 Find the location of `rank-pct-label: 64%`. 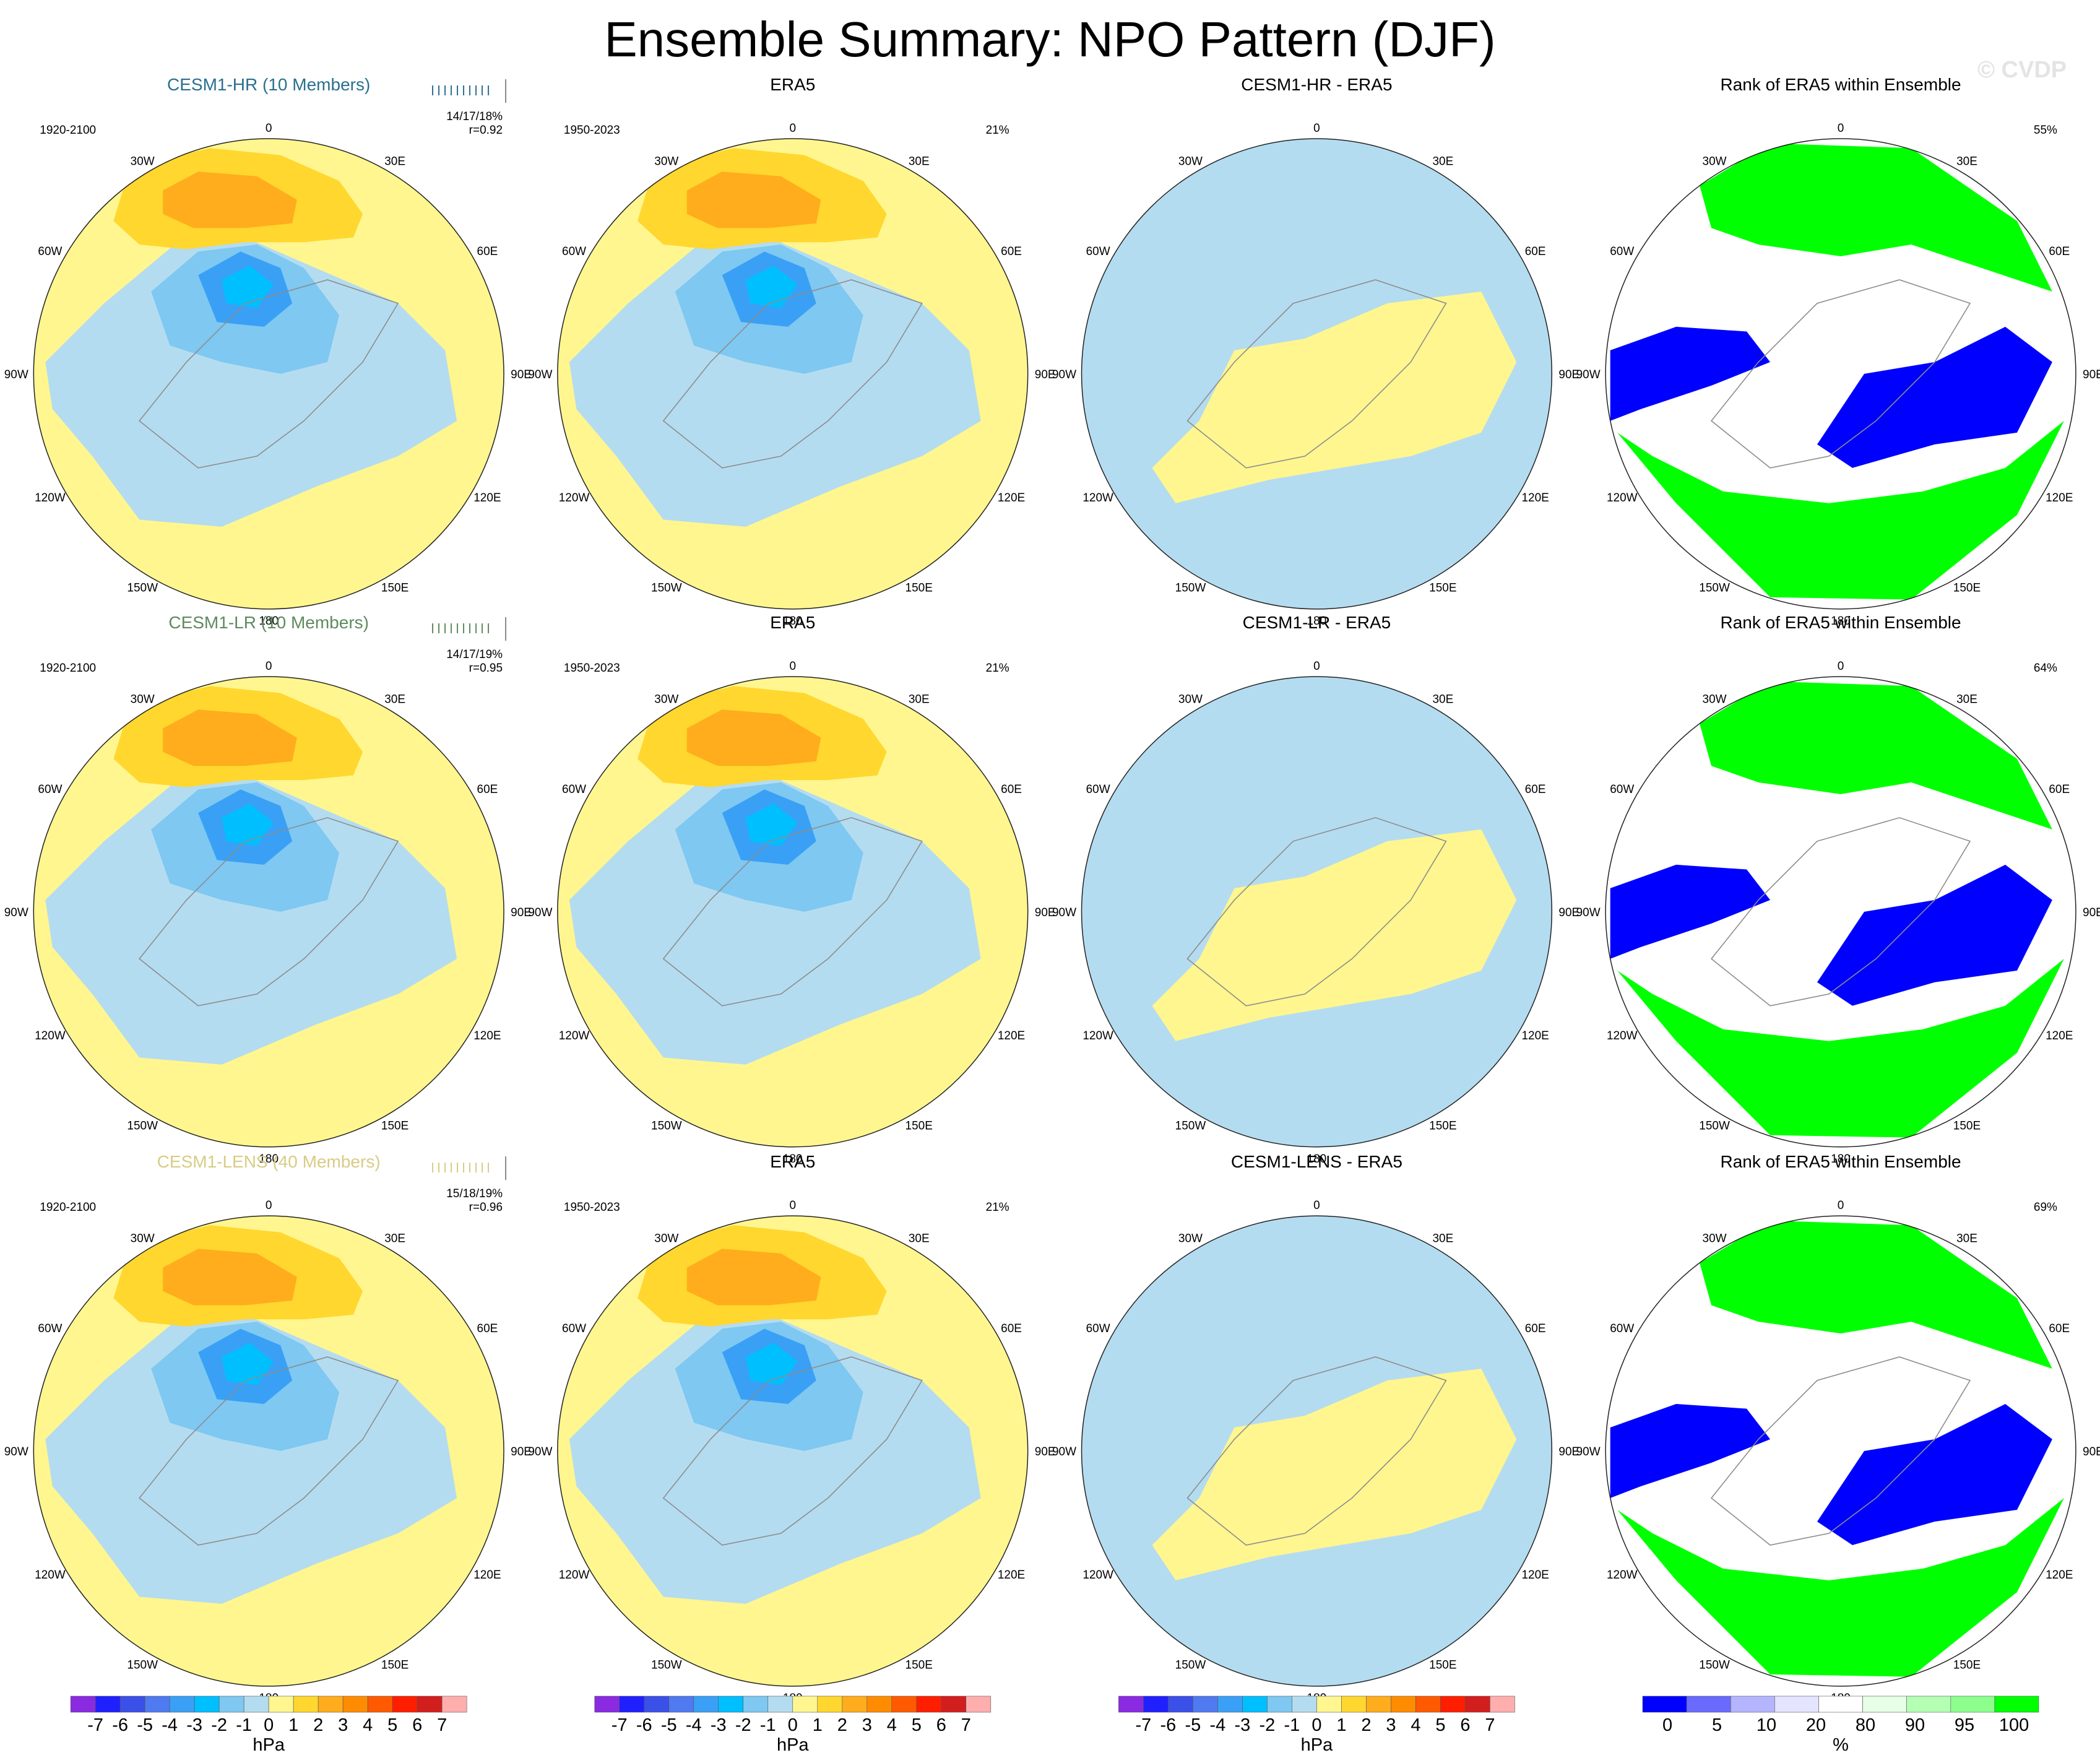

rank-pct-label: 64% is located at coordinates (2045, 668).